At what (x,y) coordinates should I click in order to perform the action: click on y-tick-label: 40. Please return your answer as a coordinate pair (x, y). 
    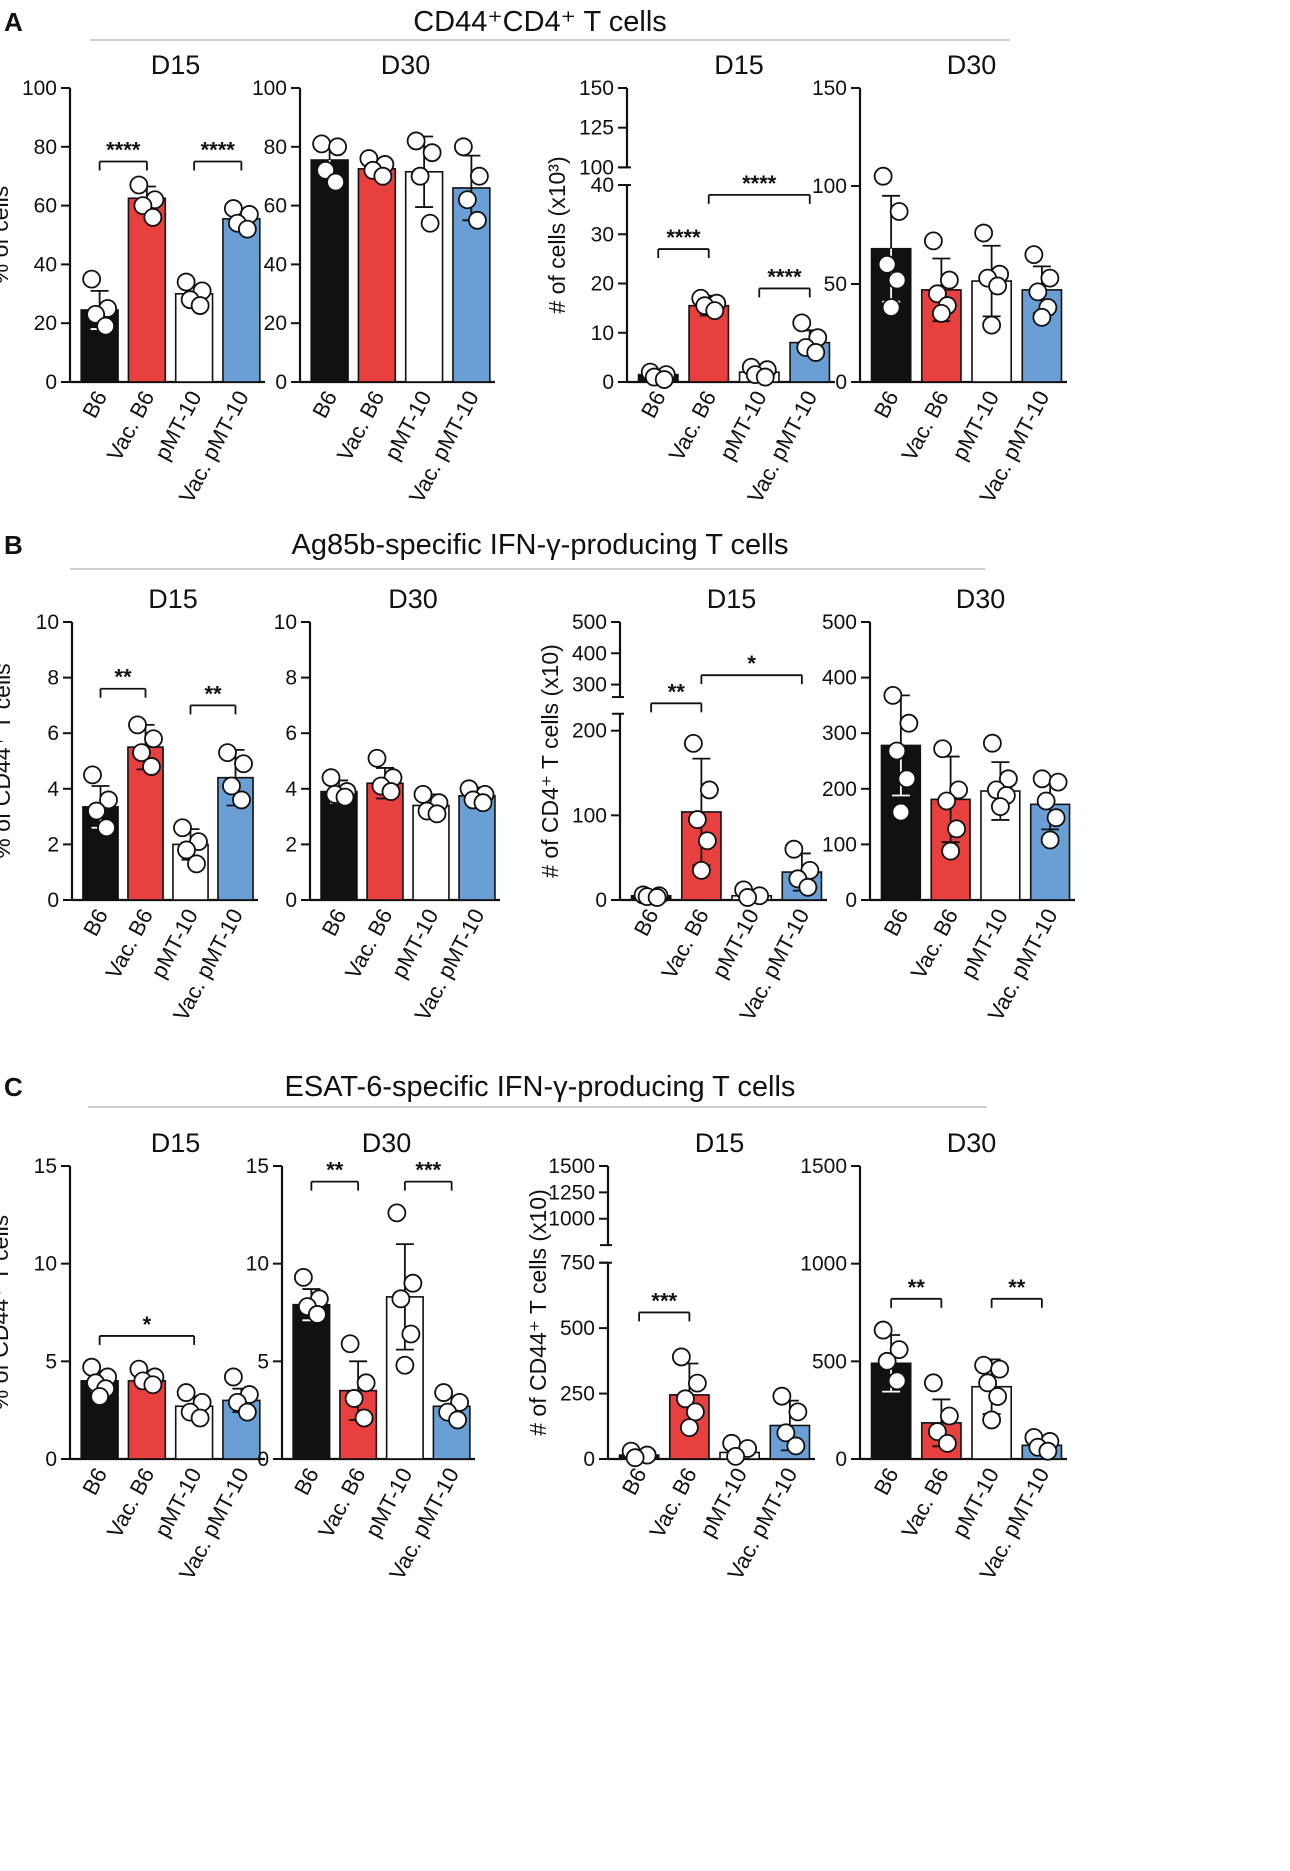
    Looking at the image, I should click on (602, 185).